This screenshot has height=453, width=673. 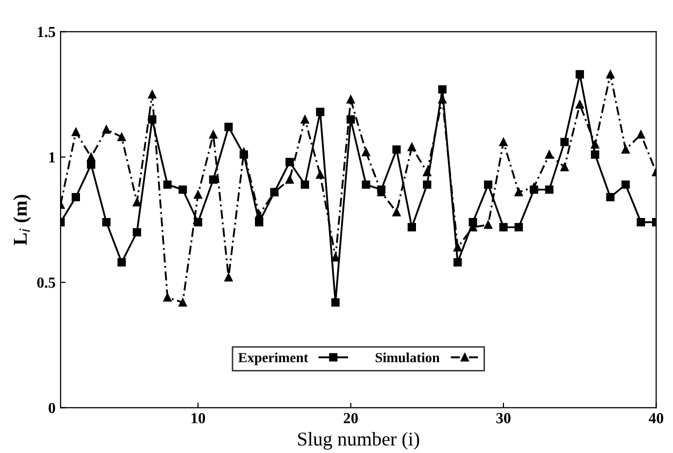 What do you see at coordinates (199, 418) in the screenshot?
I see `x-tick-label: 10` at bounding box center [199, 418].